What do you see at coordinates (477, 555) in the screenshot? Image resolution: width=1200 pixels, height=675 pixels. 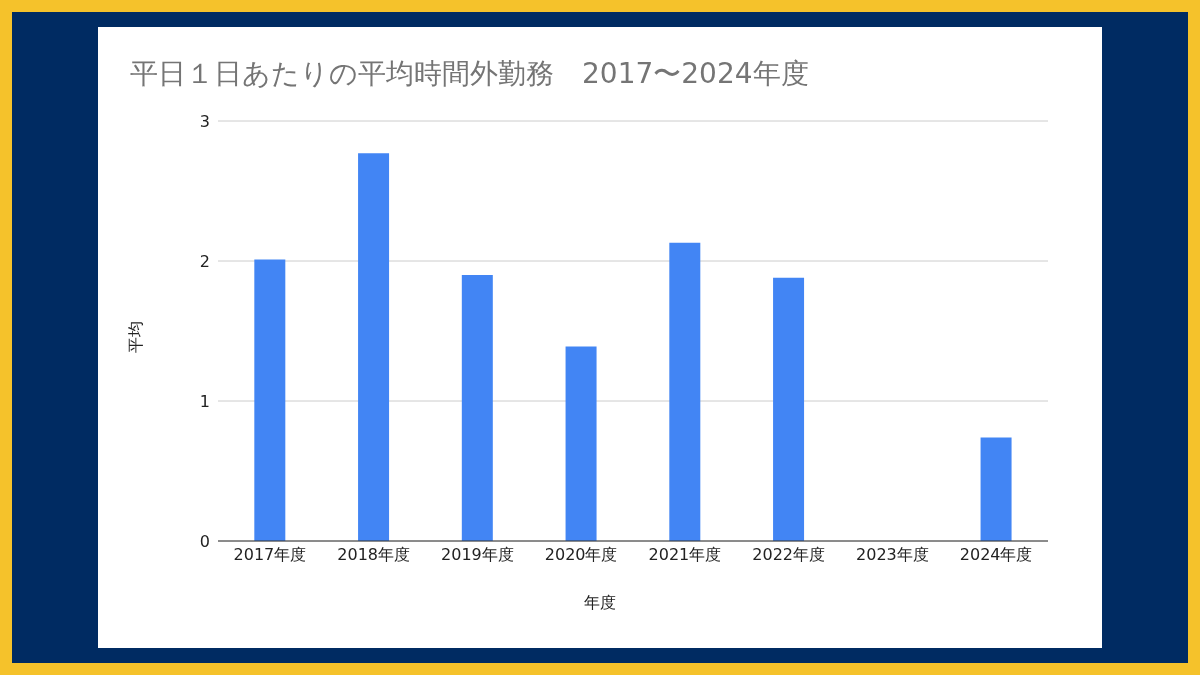 I see `x-tick-label: 2019年度` at bounding box center [477, 555].